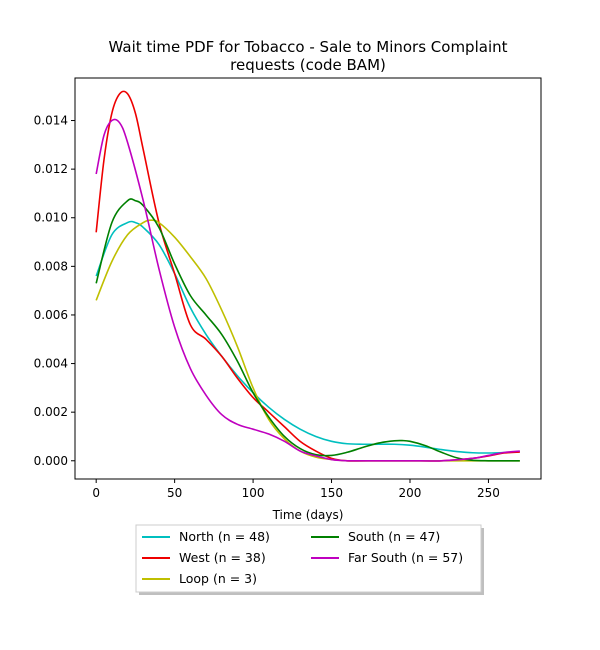 The image size is (600, 650). I want to click on x-tick-label: 250, so click(488, 493).